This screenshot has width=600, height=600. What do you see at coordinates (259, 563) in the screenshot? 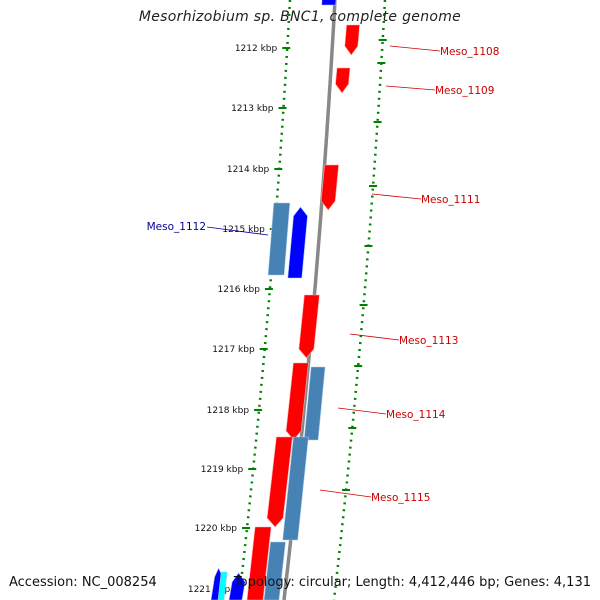
I see `gene-block-red-bottom` at bounding box center [259, 563].